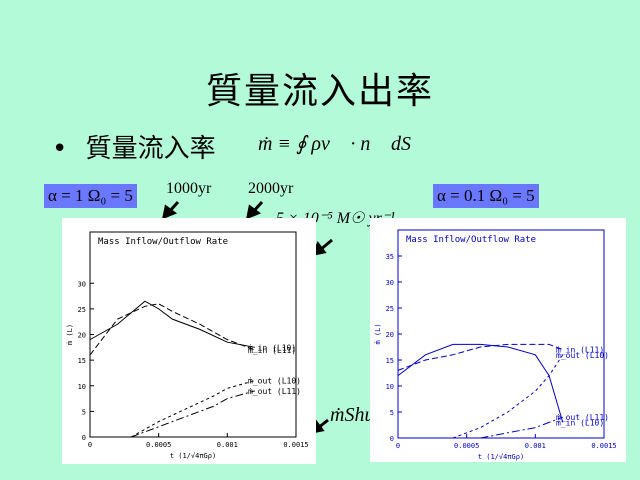 The image size is (640, 480). Describe the element at coordinates (90, 196) in the screenshot. I see `left-params-badge: α = 1 Ω₀ = 5` at that location.